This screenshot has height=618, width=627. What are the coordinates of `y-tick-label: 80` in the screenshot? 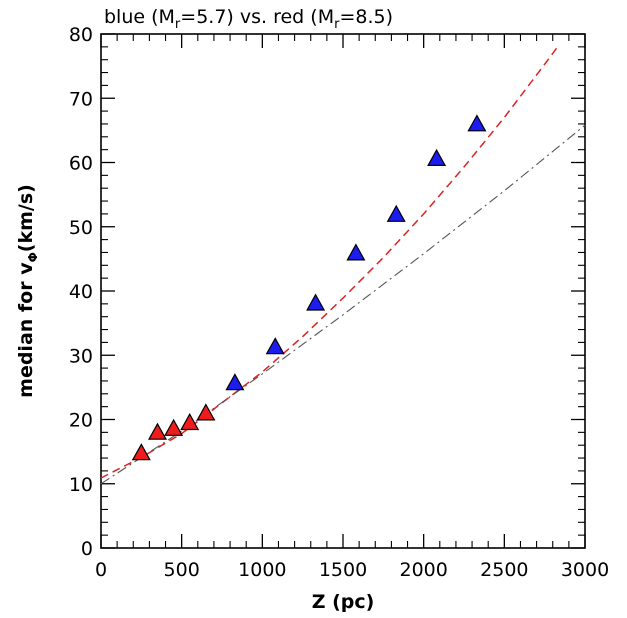 It's located at (81, 35).